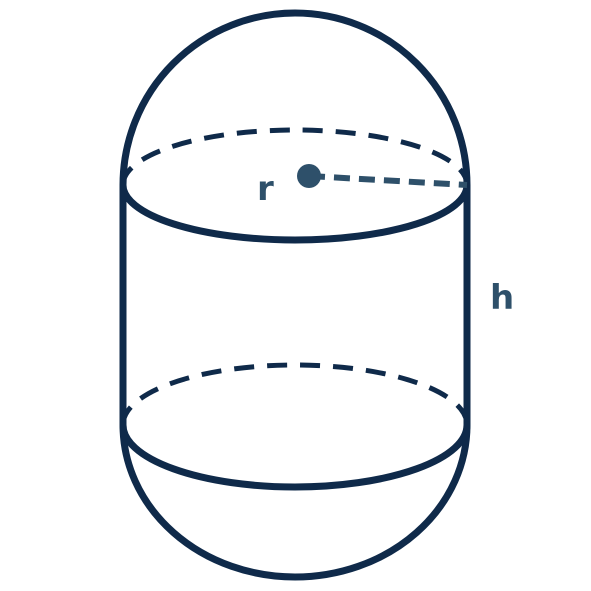  I want to click on bottom-ellipse-back-dashed, so click(295, 394).